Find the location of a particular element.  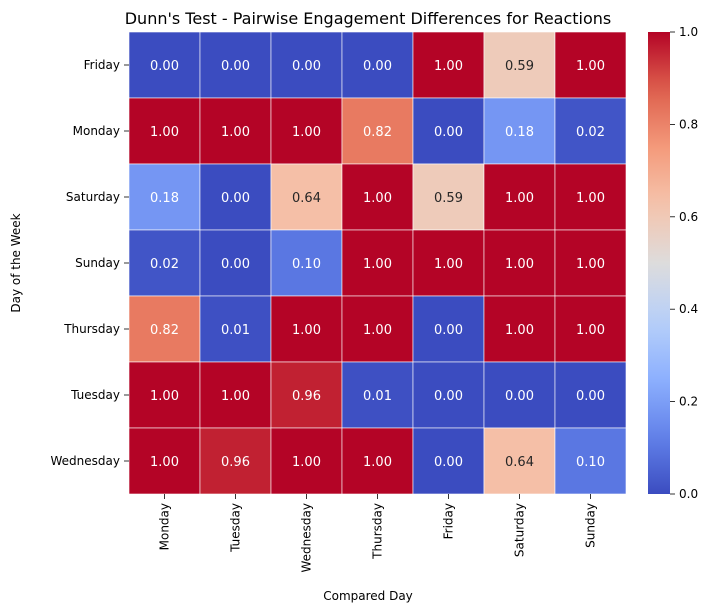

x-tick-label: Monday is located at coordinates (165, 526).